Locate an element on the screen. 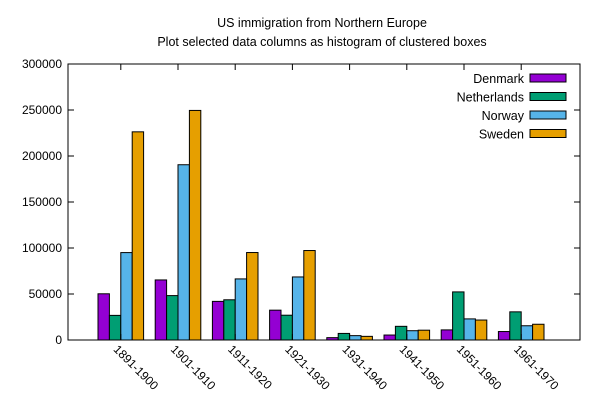 This screenshot has height=400, width=600. bar-norway-1961-1970 is located at coordinates (527, 333).